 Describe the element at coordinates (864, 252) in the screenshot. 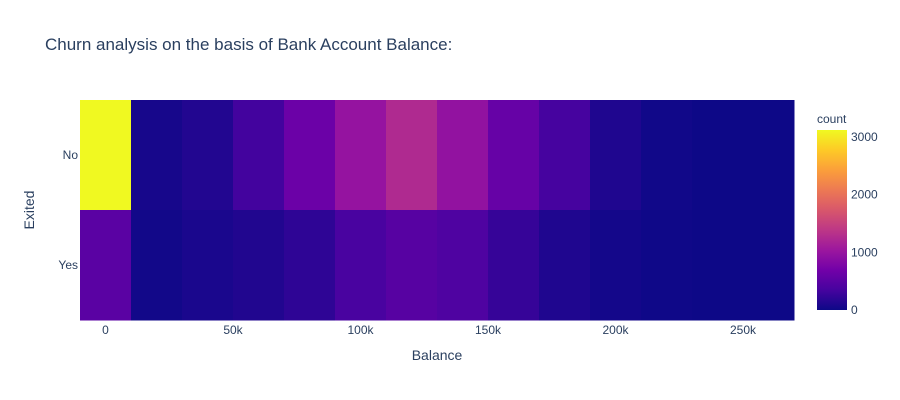

I see `colorbar-tick-label: 1000` at that location.